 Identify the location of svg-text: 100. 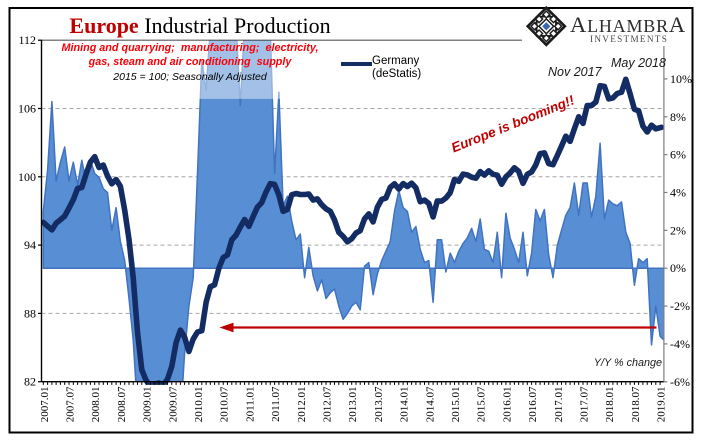
(27, 177).